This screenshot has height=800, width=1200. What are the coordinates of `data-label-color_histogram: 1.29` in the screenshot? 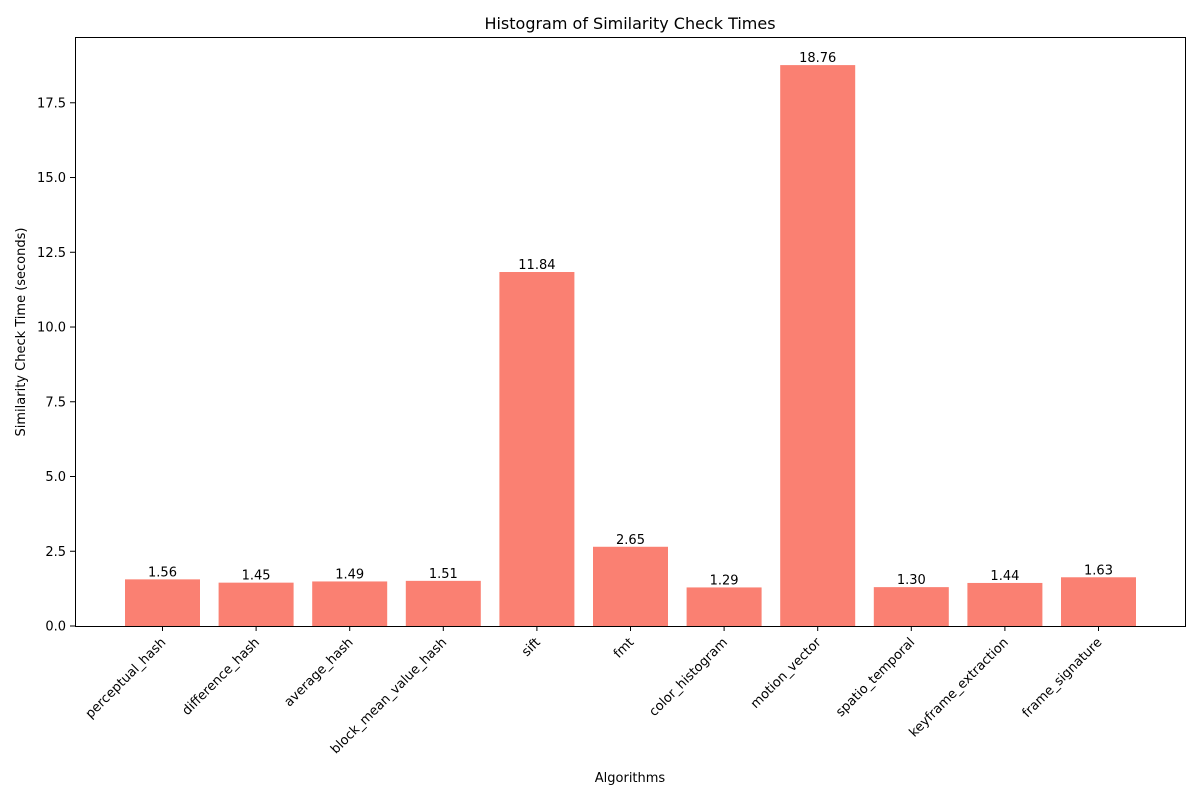 It's located at (724, 580).